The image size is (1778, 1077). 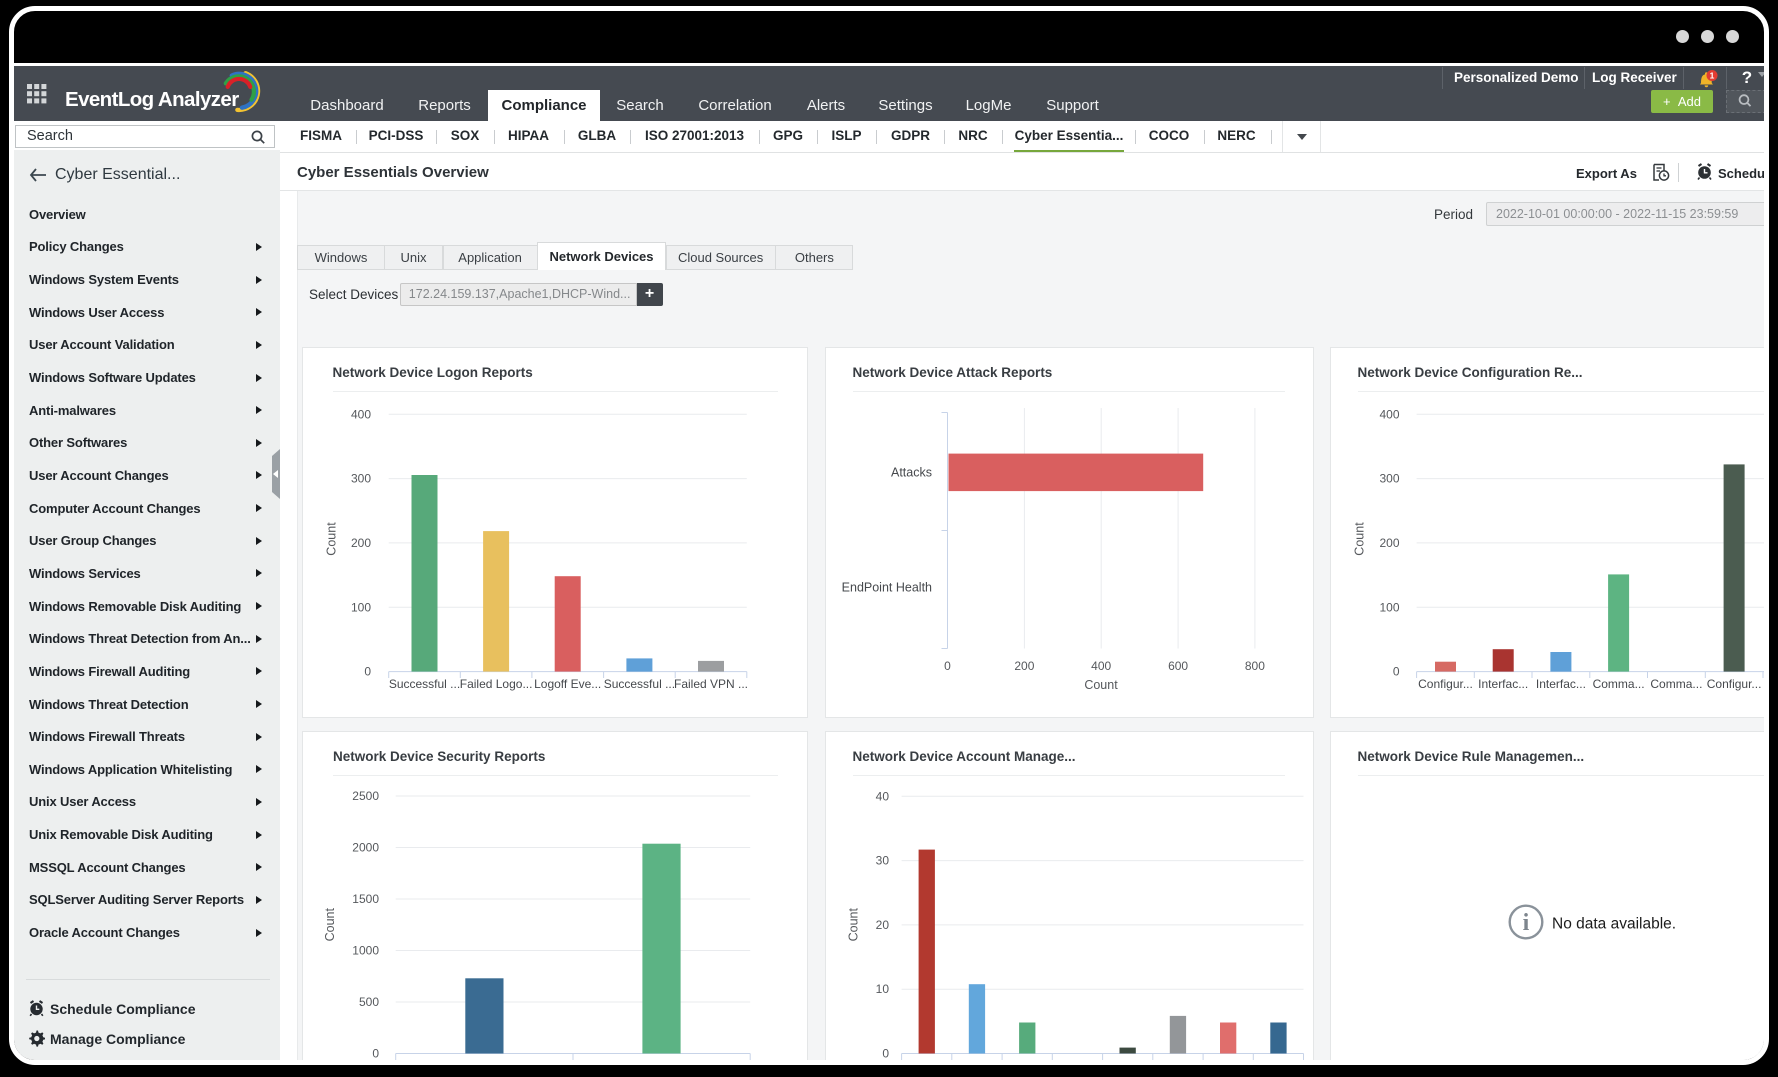 I want to click on svg-text: 600, so click(x=1178, y=666).